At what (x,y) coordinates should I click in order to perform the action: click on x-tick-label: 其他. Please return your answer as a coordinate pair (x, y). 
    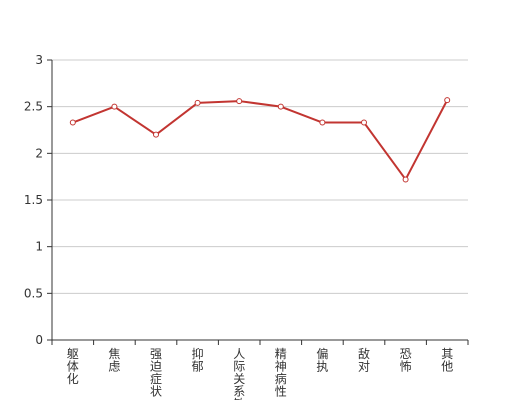
    Looking at the image, I should click on (447, 360).